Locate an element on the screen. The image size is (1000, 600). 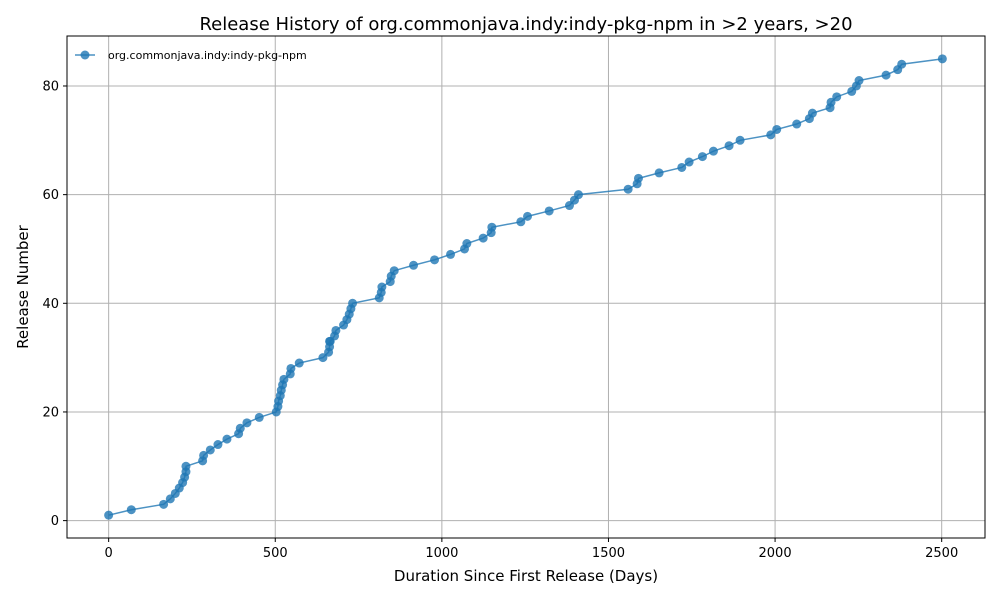
x-tick-label: 0 is located at coordinates (109, 553).